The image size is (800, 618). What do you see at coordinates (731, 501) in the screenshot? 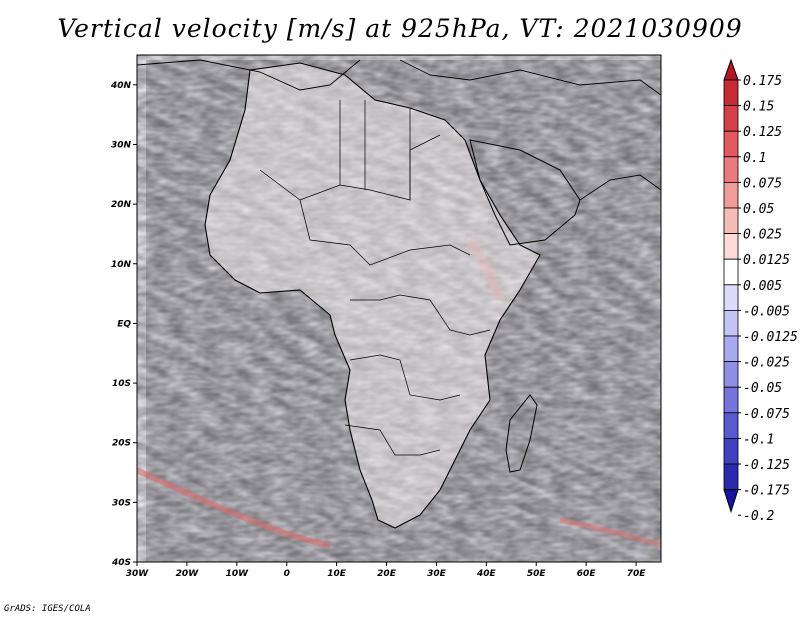
I see `colorbar-bottom-arrow` at bounding box center [731, 501].